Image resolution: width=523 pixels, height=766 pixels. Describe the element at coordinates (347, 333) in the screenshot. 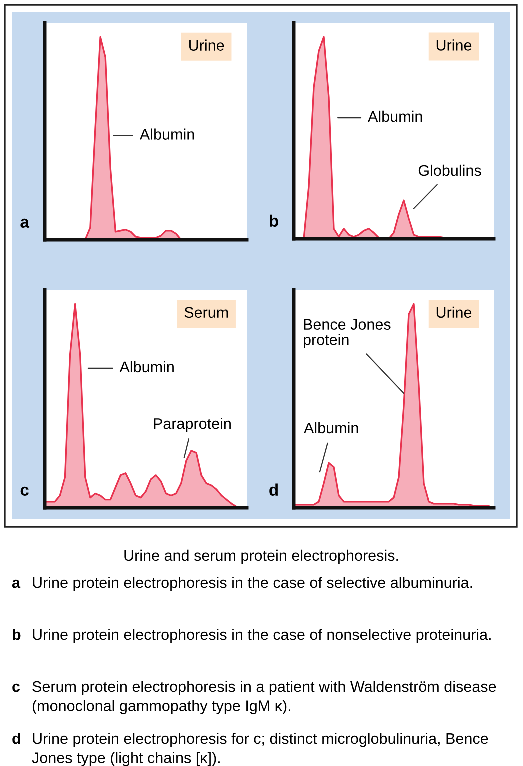

I see `annotation: Bence Jones protein` at that location.